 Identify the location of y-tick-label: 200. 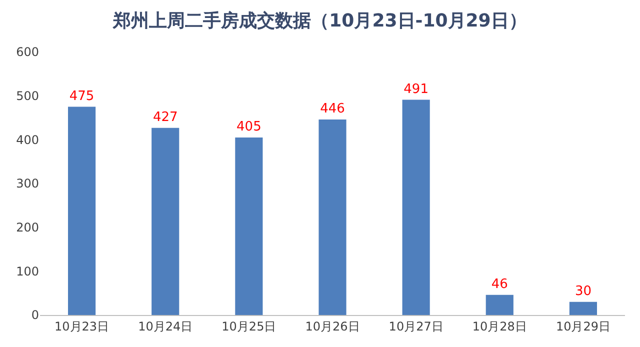
(27, 227).